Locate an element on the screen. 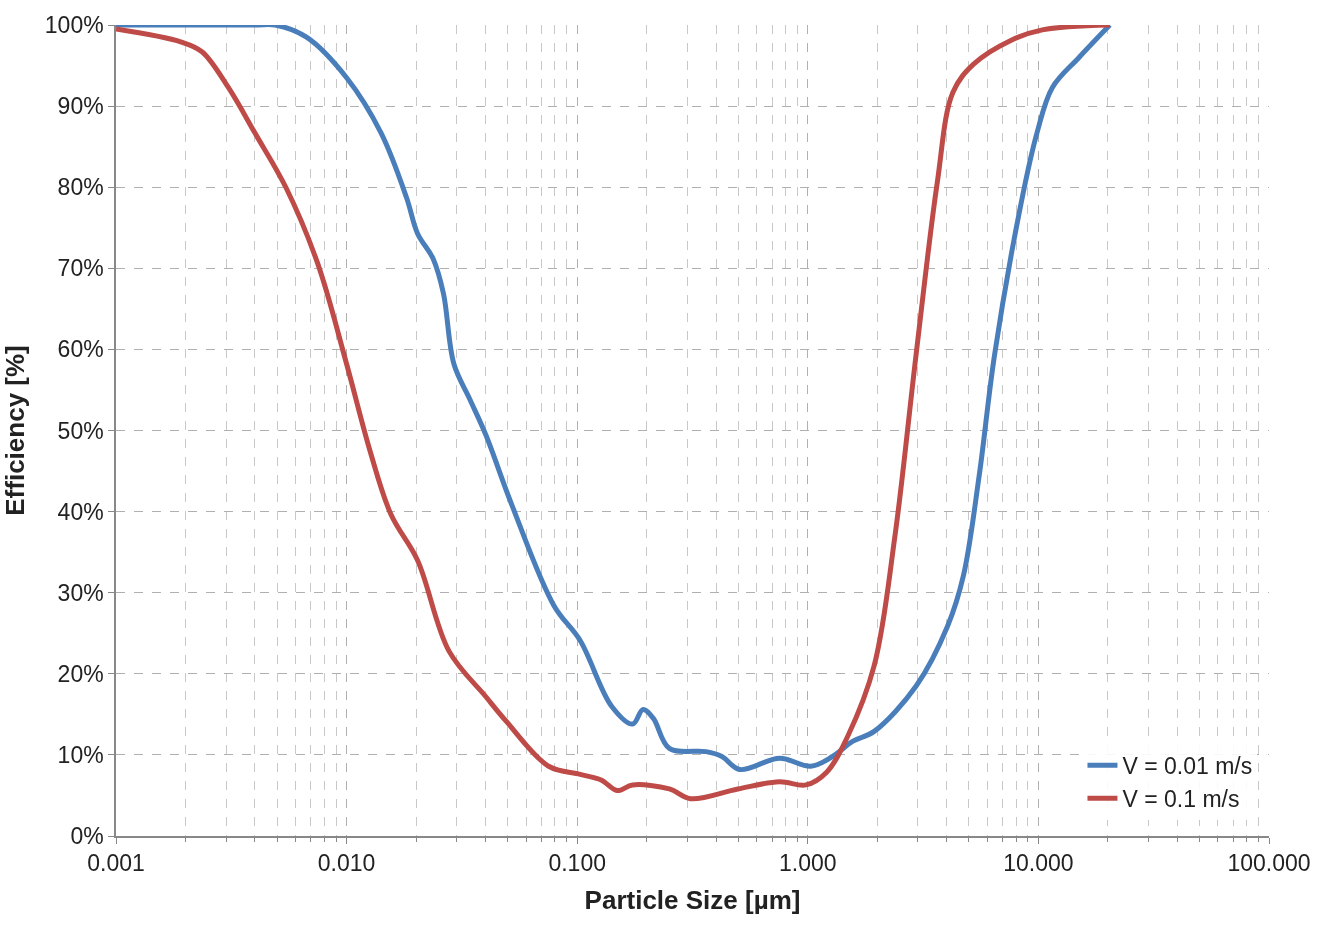 This screenshot has width=1329, height=946. y-tick-label: 60% is located at coordinates (80, 349).